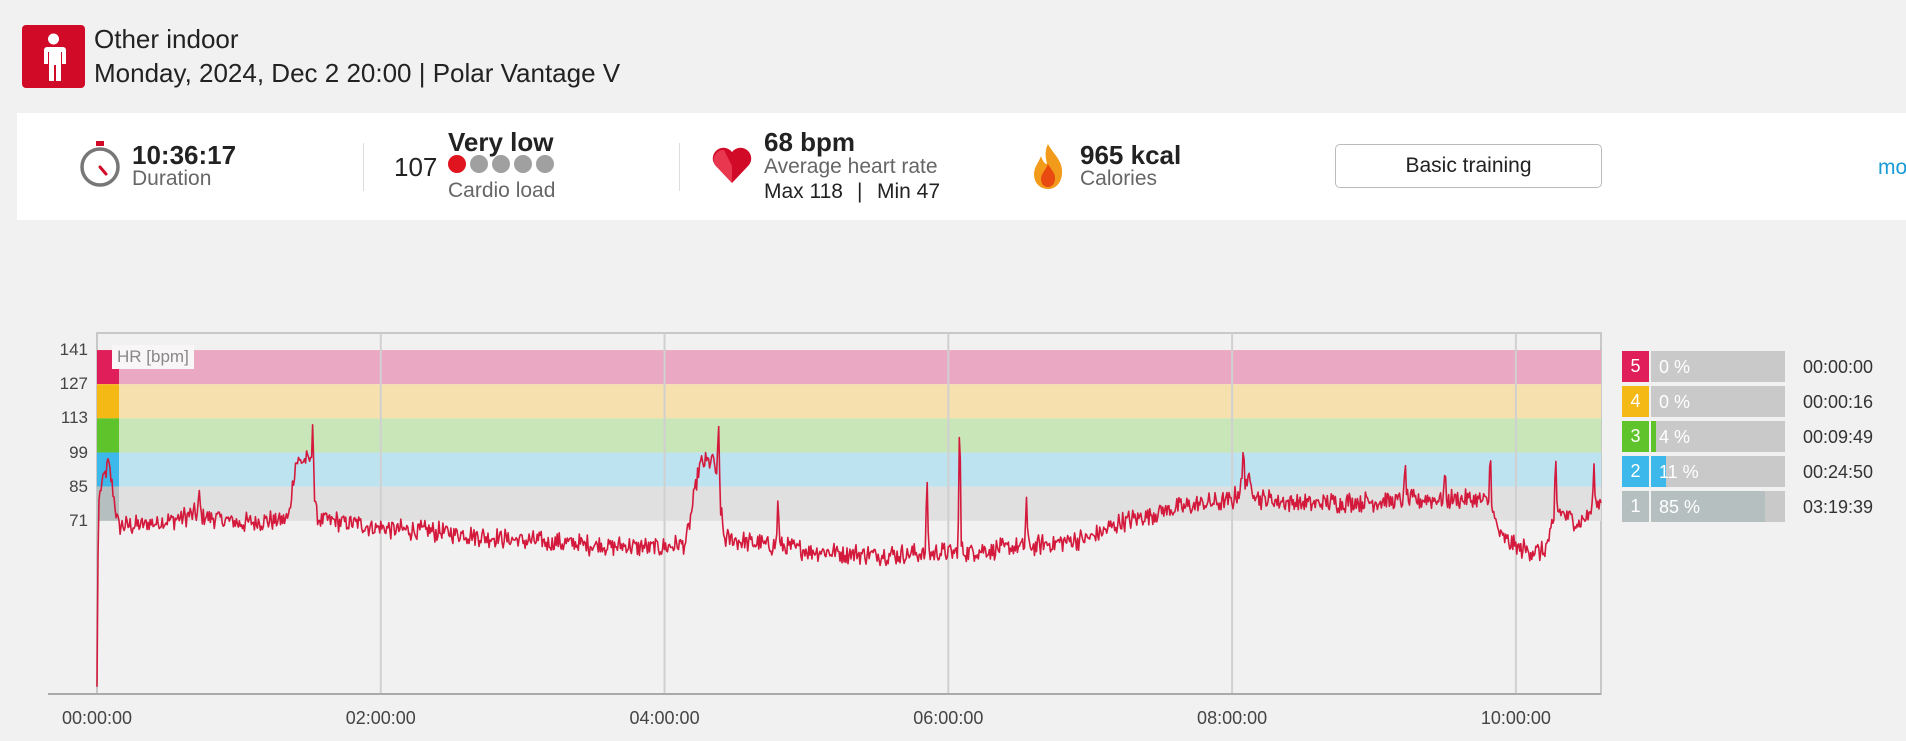 The height and width of the screenshot is (741, 1906). I want to click on heart-rate-value: 68 bpm, so click(810, 142).